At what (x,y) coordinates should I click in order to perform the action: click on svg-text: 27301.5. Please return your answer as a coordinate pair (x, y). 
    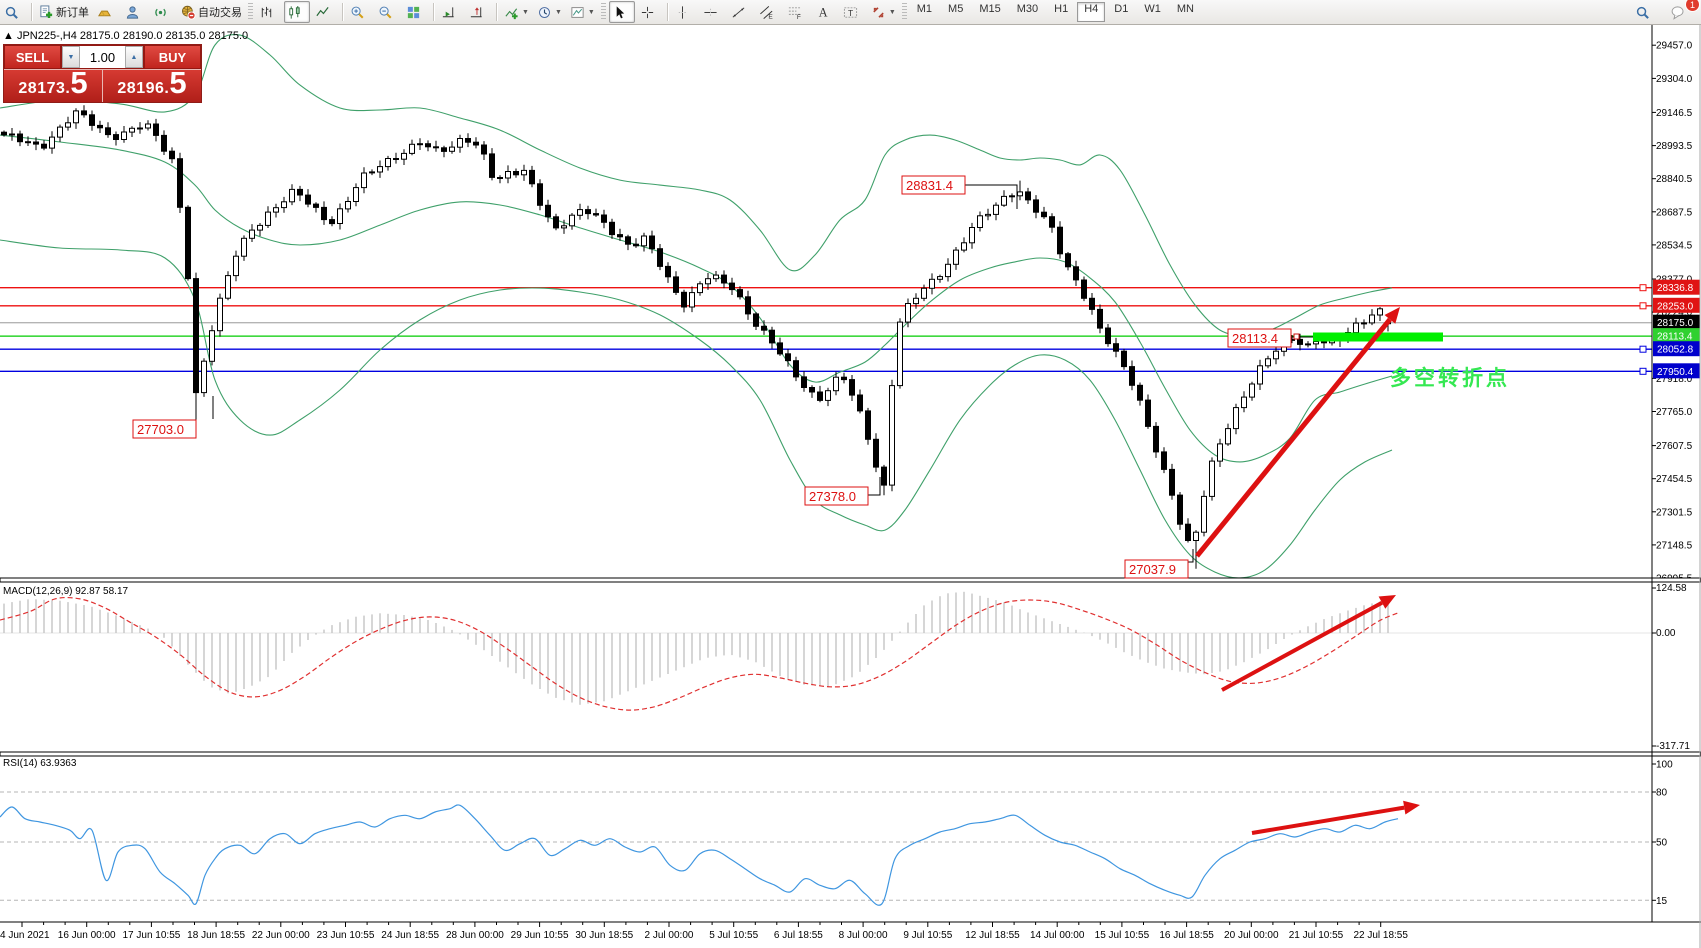
    Looking at the image, I should click on (1674, 512).